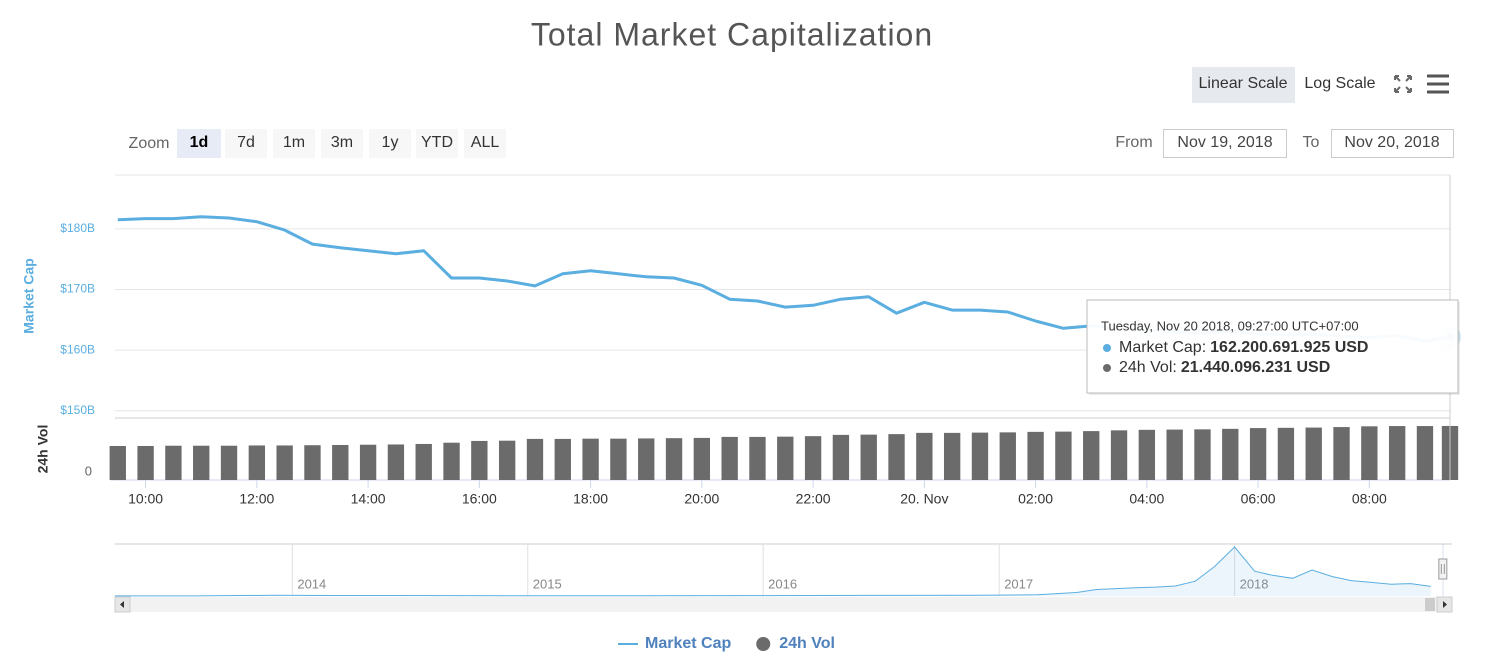 This screenshot has width=1495, height=670. I want to click on navigator-handle-grip, so click(1442, 569).